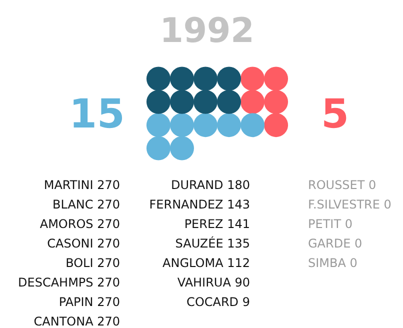 The height and width of the screenshot is (328, 403). I want to click on category-label: PEREZ, so click(204, 224).